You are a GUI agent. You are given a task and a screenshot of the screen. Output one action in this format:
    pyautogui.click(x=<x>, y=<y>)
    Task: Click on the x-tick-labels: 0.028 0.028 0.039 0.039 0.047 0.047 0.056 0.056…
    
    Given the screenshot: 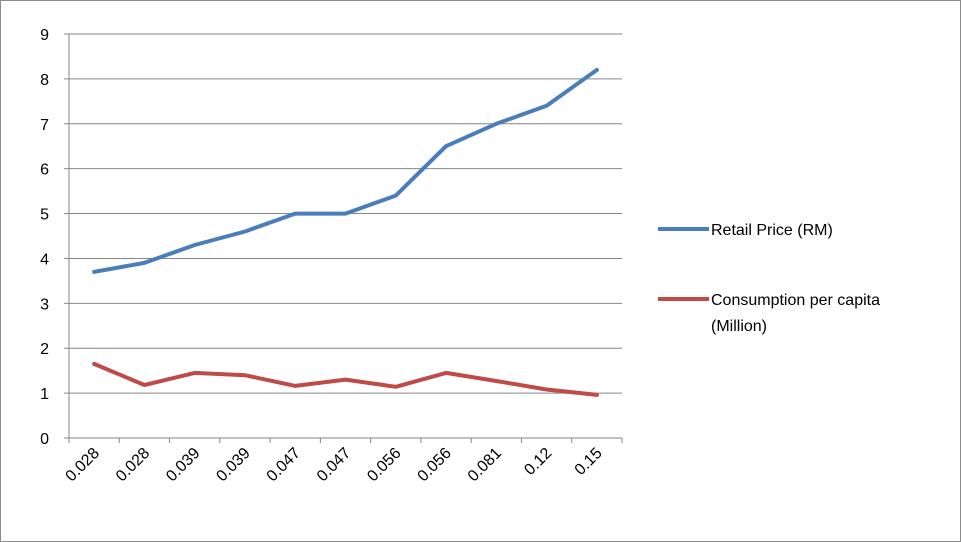 What is the action you would take?
    pyautogui.click(x=334, y=465)
    